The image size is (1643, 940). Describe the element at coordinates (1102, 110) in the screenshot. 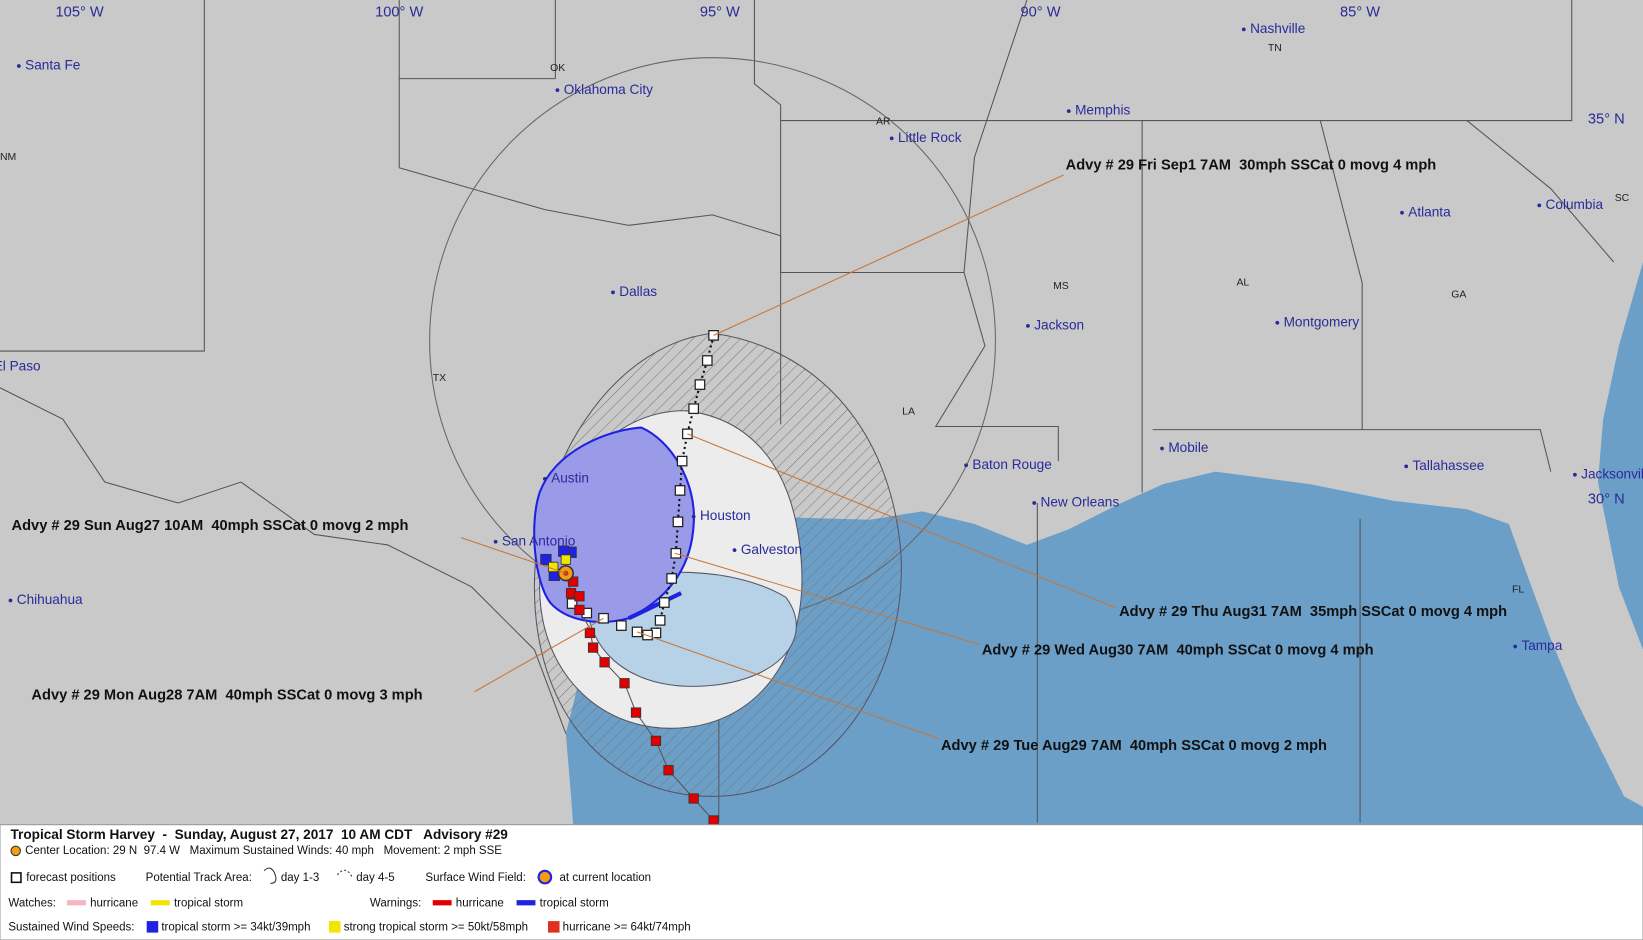

I see `city-label: Memphis` at that location.